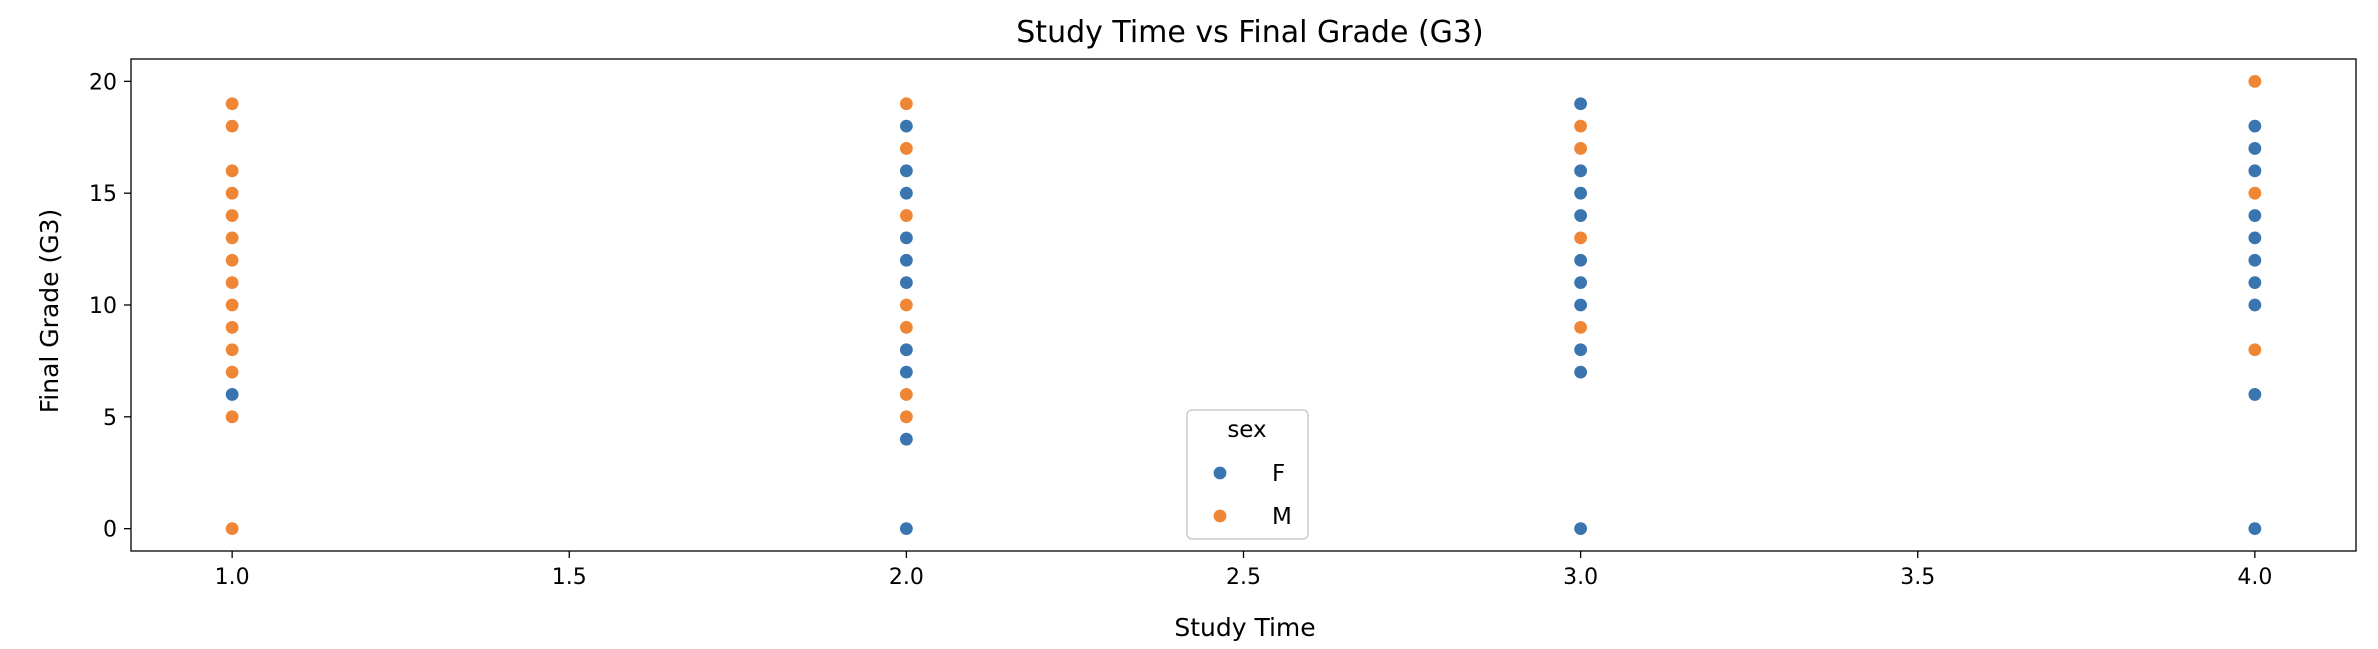 This screenshot has width=2378, height=649. What do you see at coordinates (49, 311) in the screenshot?
I see `y-axis-label: Final Grade (G3)` at bounding box center [49, 311].